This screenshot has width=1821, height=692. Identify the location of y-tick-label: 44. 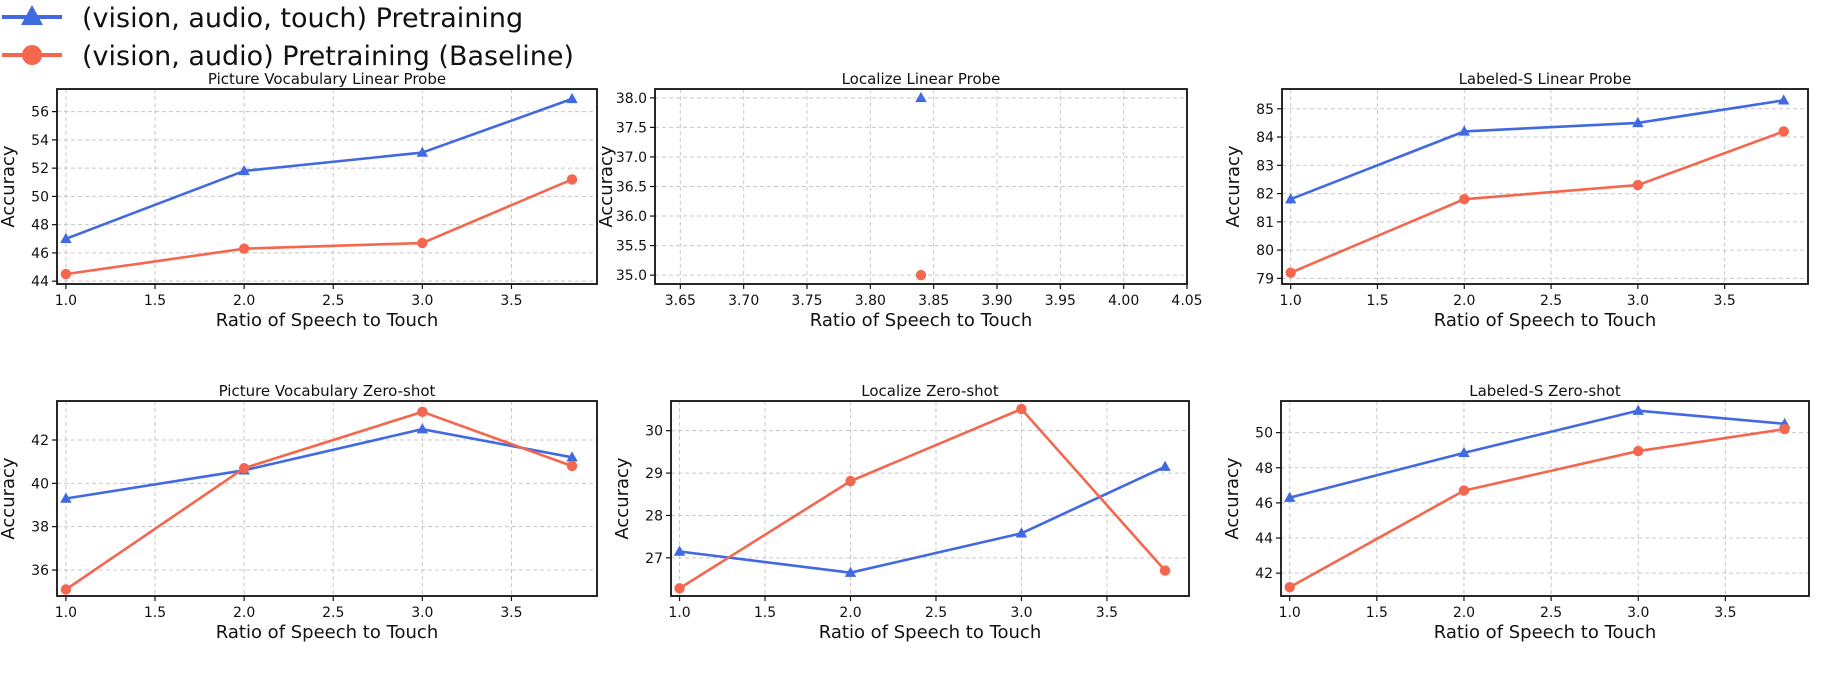
(1264, 539).